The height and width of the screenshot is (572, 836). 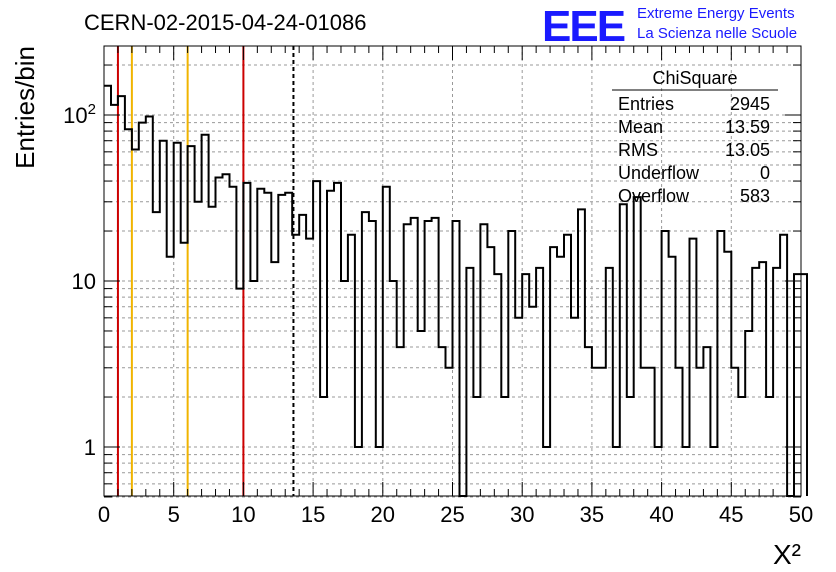 What do you see at coordinates (747, 150) in the screenshot?
I see `stats-value: 13.05` at bounding box center [747, 150].